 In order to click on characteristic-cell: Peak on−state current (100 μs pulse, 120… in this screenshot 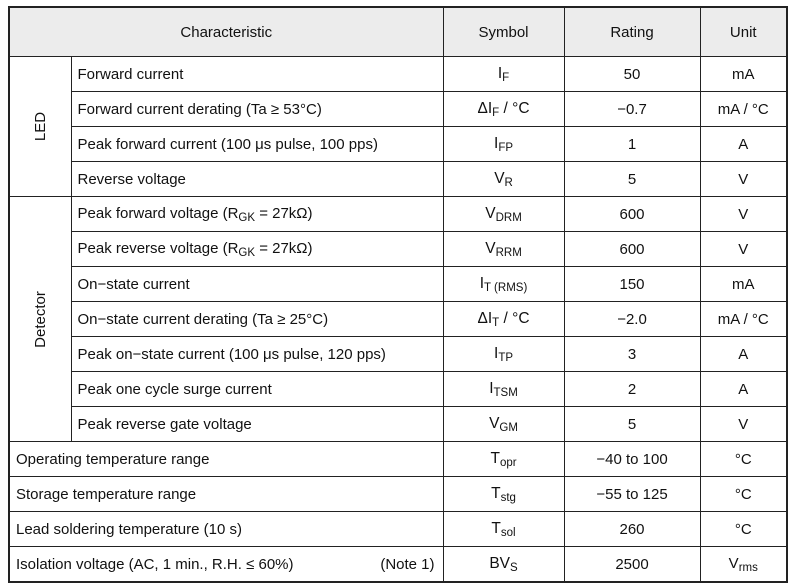, I will do `click(257, 354)`.